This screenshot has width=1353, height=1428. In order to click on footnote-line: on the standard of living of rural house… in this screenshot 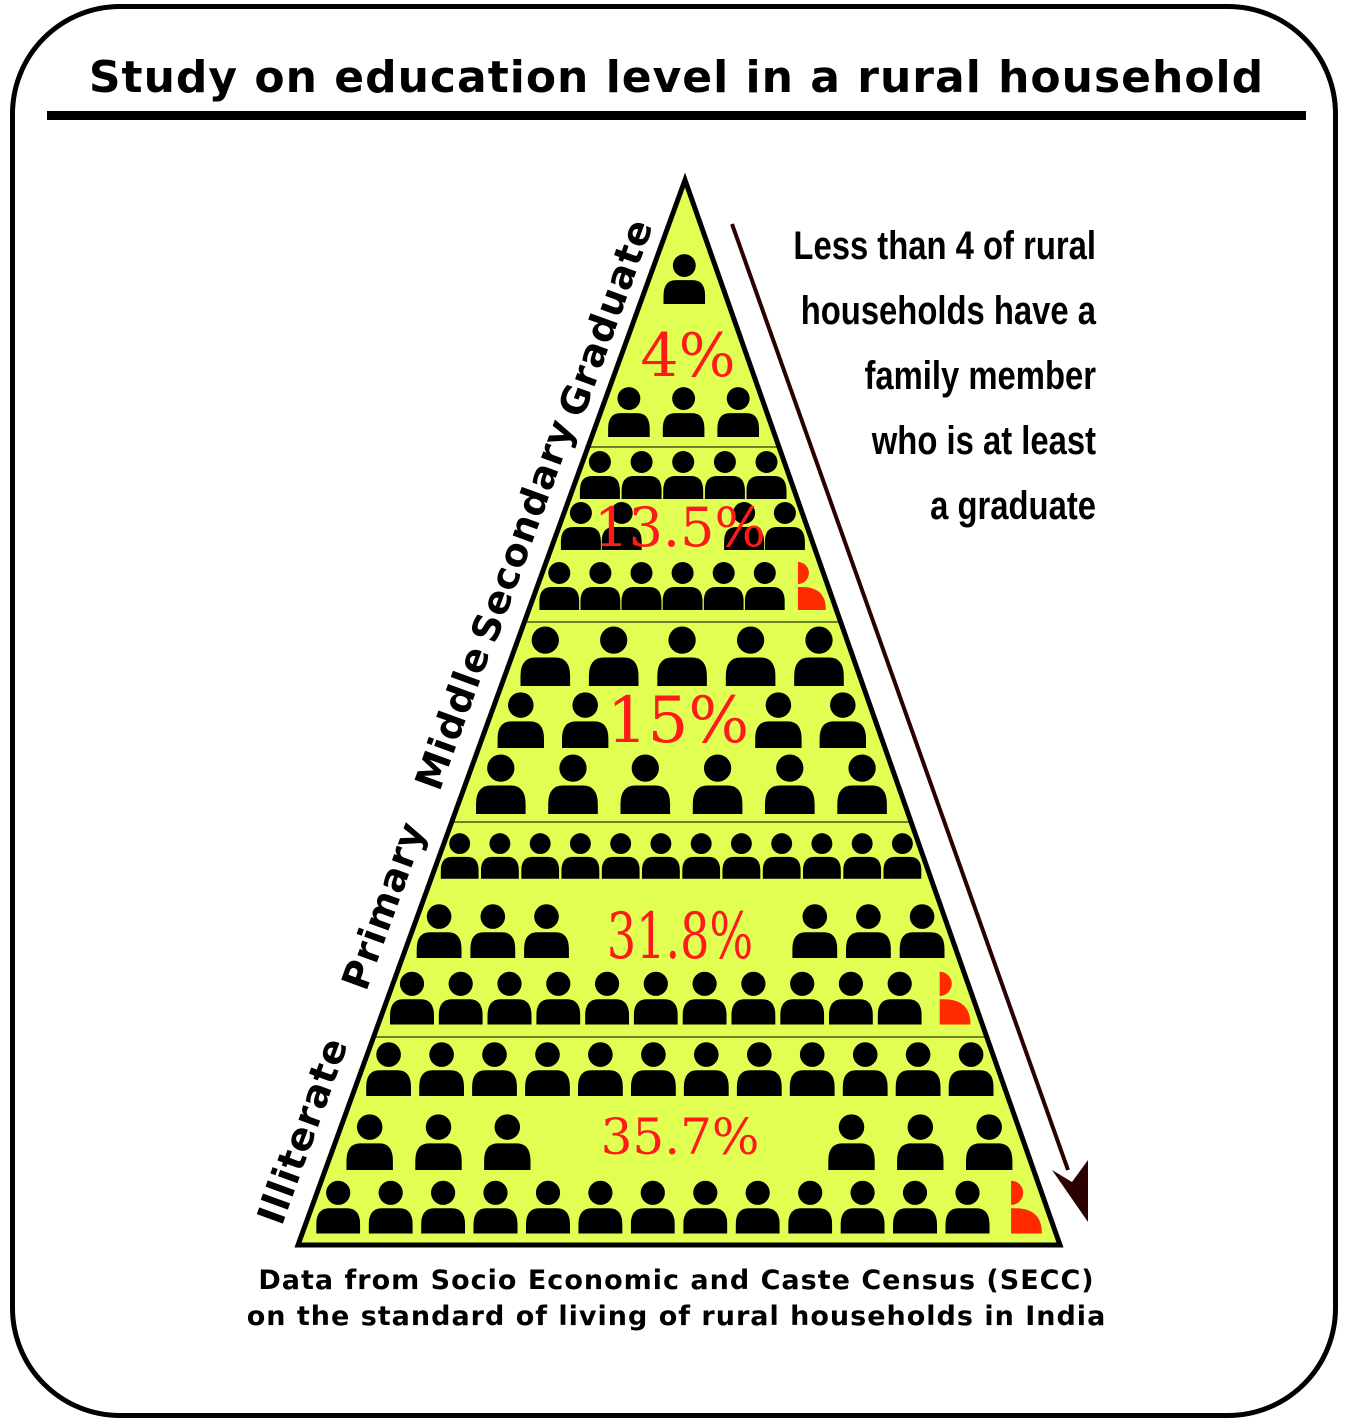, I will do `click(676, 1316)`.